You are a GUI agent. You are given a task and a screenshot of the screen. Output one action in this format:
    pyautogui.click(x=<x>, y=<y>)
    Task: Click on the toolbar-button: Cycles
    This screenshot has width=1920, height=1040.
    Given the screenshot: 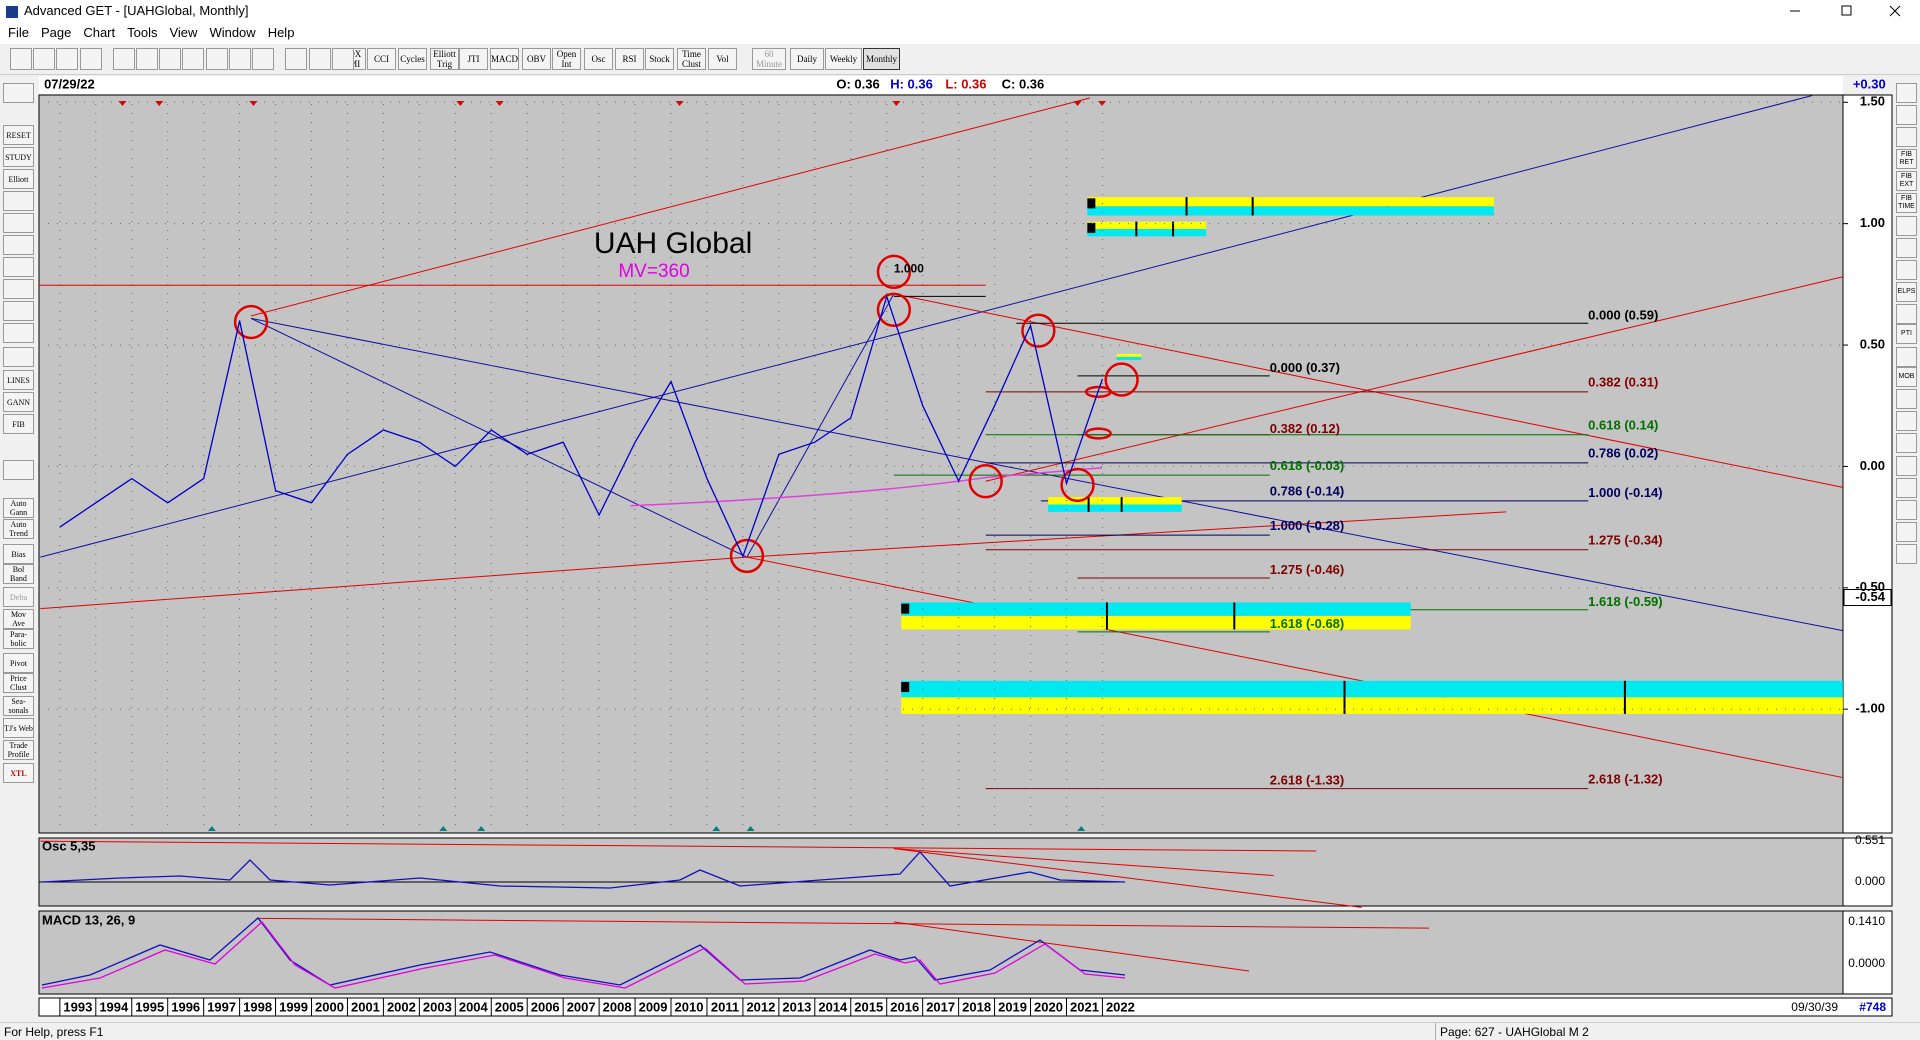 What is the action you would take?
    pyautogui.click(x=412, y=59)
    